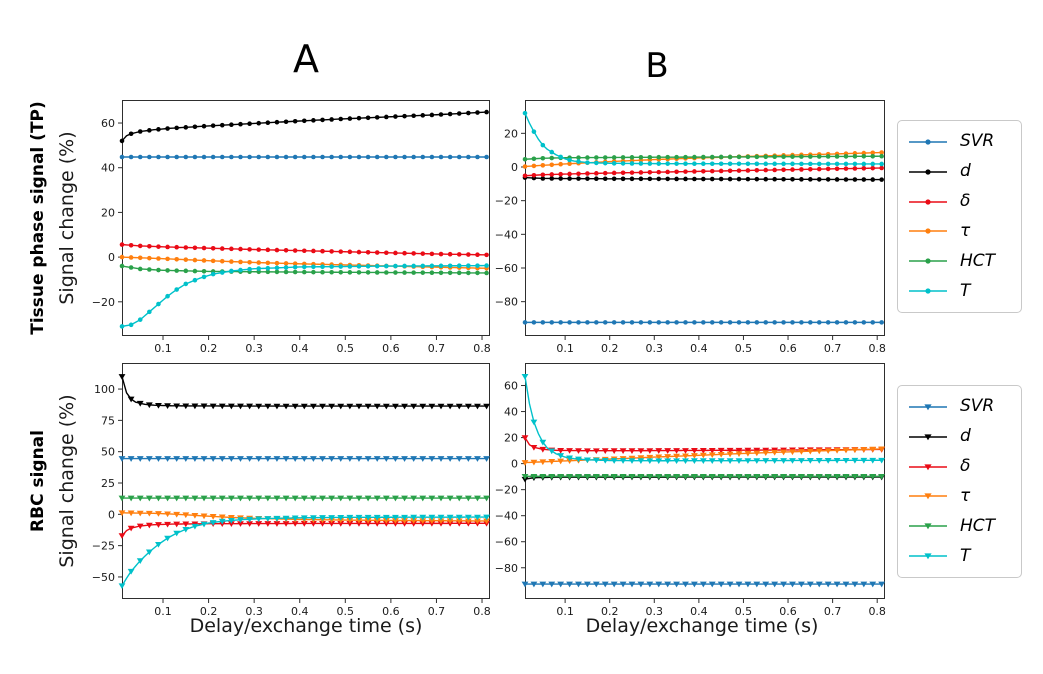 Image resolution: width=1043 pixels, height=674 pixels. What do you see at coordinates (108, 483) in the screenshot?
I see `svg-text: 25` at bounding box center [108, 483].